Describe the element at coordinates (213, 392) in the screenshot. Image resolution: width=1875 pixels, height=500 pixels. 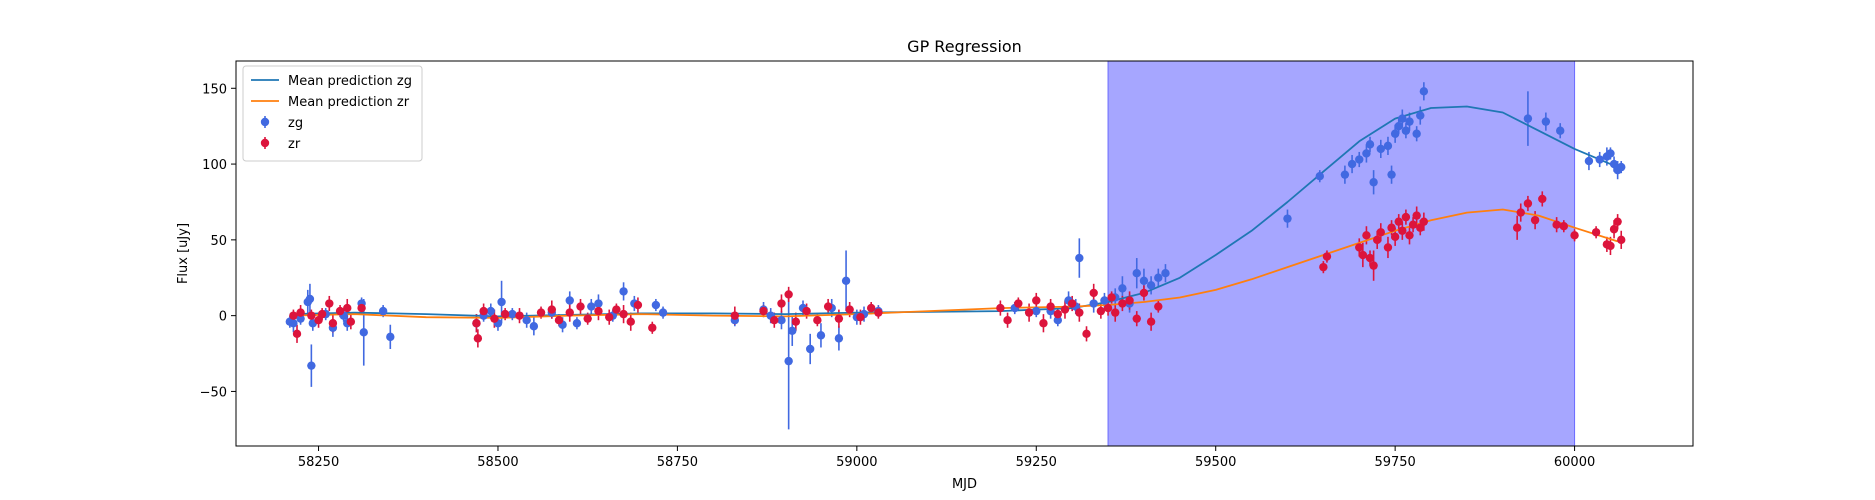
I see `y-tick-label: −50` at that location.